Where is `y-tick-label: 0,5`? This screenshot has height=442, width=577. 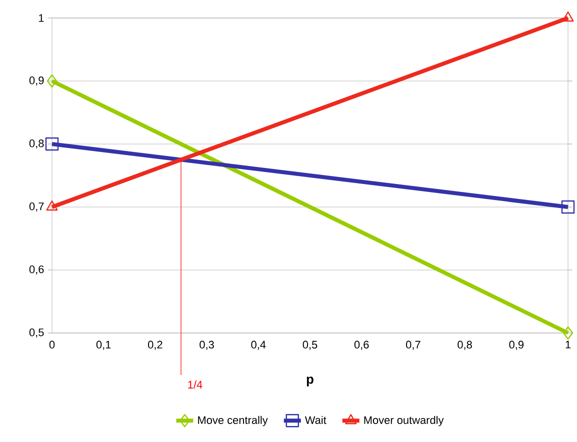
y-tick-label: 0,5 is located at coordinates (36, 333).